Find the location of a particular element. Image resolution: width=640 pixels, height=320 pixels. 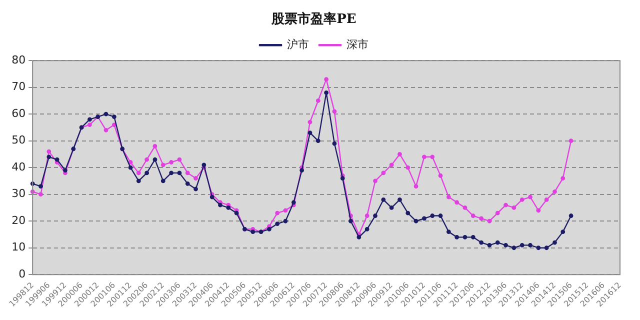

y-tick-label: 70 is located at coordinates (19, 87).